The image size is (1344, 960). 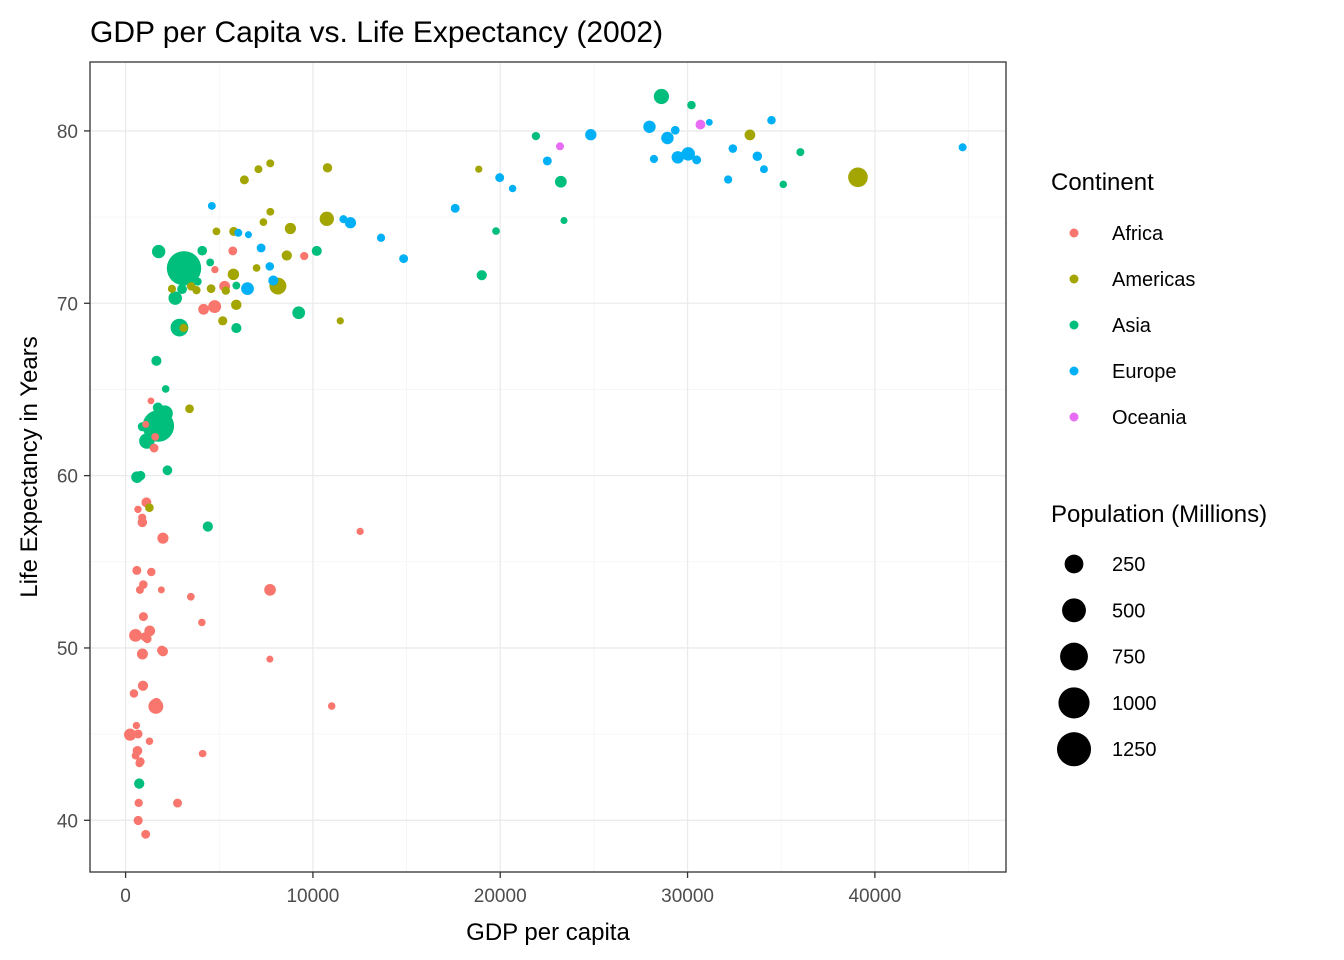 What do you see at coordinates (1074, 233) in the screenshot?
I see `legend-key-africa` at bounding box center [1074, 233].